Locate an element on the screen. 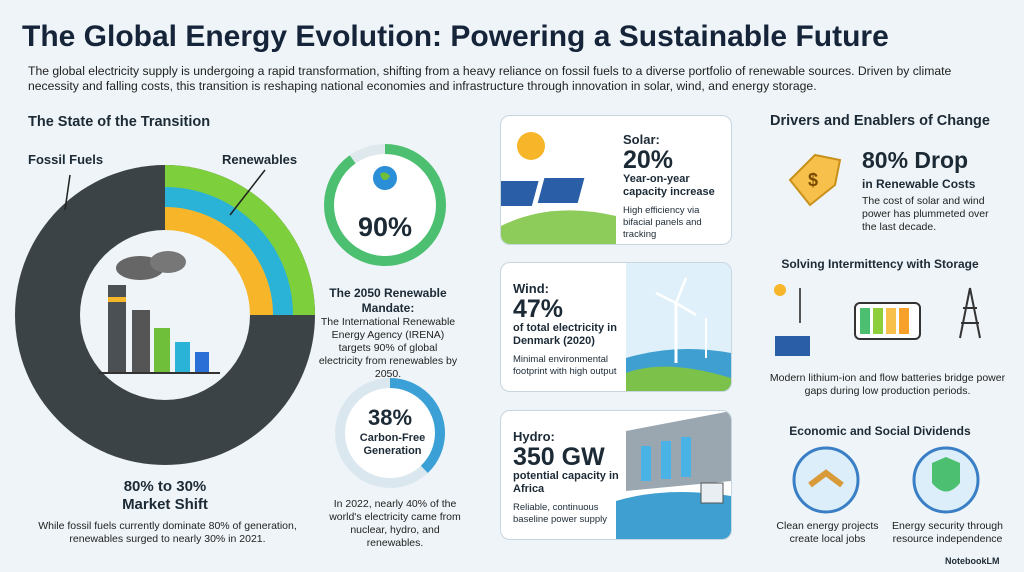 The height and width of the screenshot is (572, 1024). cost-stat: 80% Drop is located at coordinates (915, 160).